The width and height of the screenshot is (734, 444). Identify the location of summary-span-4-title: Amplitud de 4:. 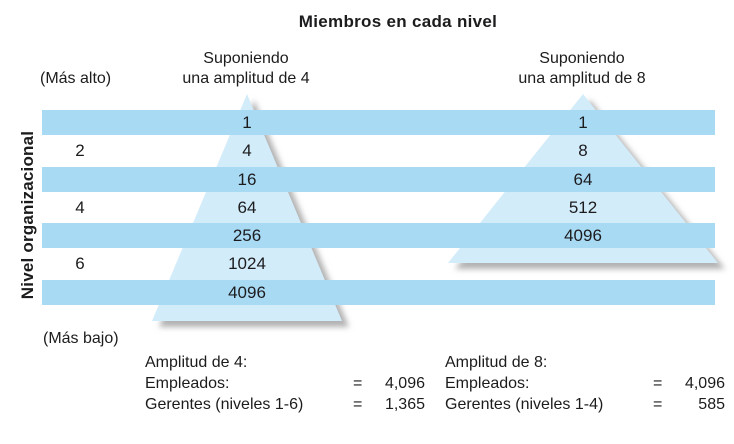
(196, 362).